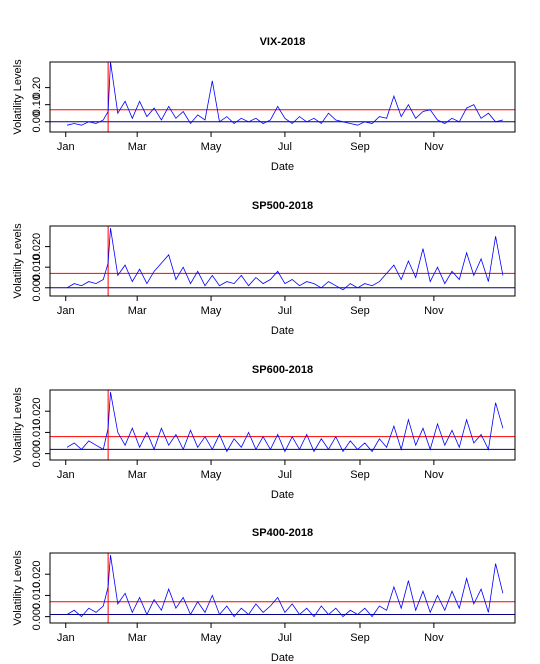  I want to click on y-tick-label: 0.00, so click(37, 121).